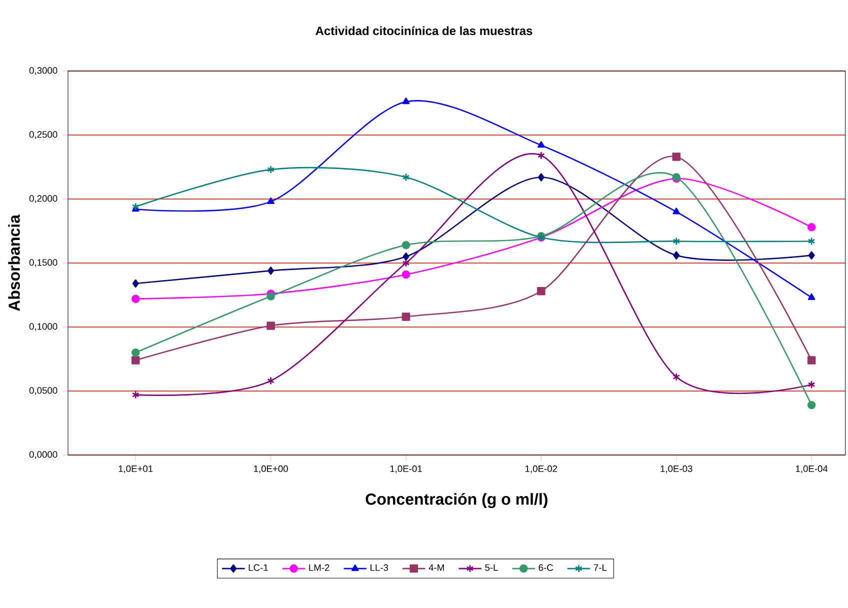  Describe the element at coordinates (600, 567) in the screenshot. I see `legend-label: 7-L` at that location.